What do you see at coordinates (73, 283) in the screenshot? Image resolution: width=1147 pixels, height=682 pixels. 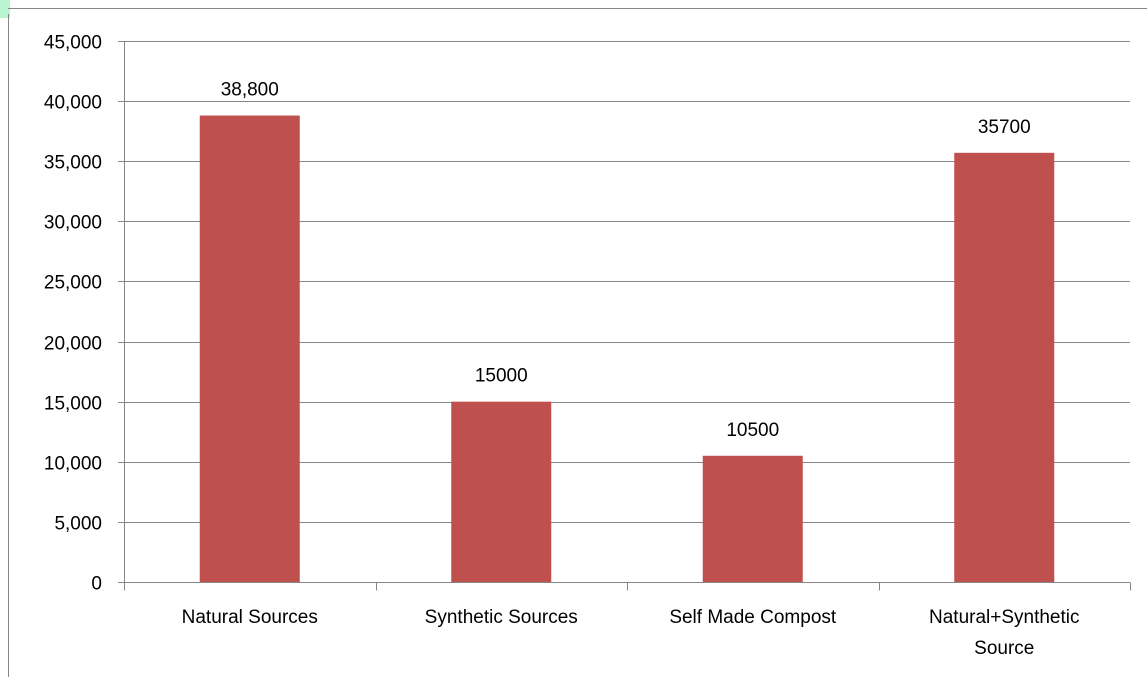 I see `y-tick-label: 25,000` at bounding box center [73, 283].